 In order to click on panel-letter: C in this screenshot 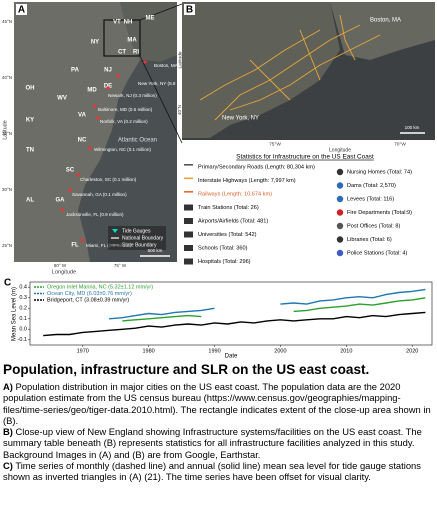, I will do `click(7, 283)`.